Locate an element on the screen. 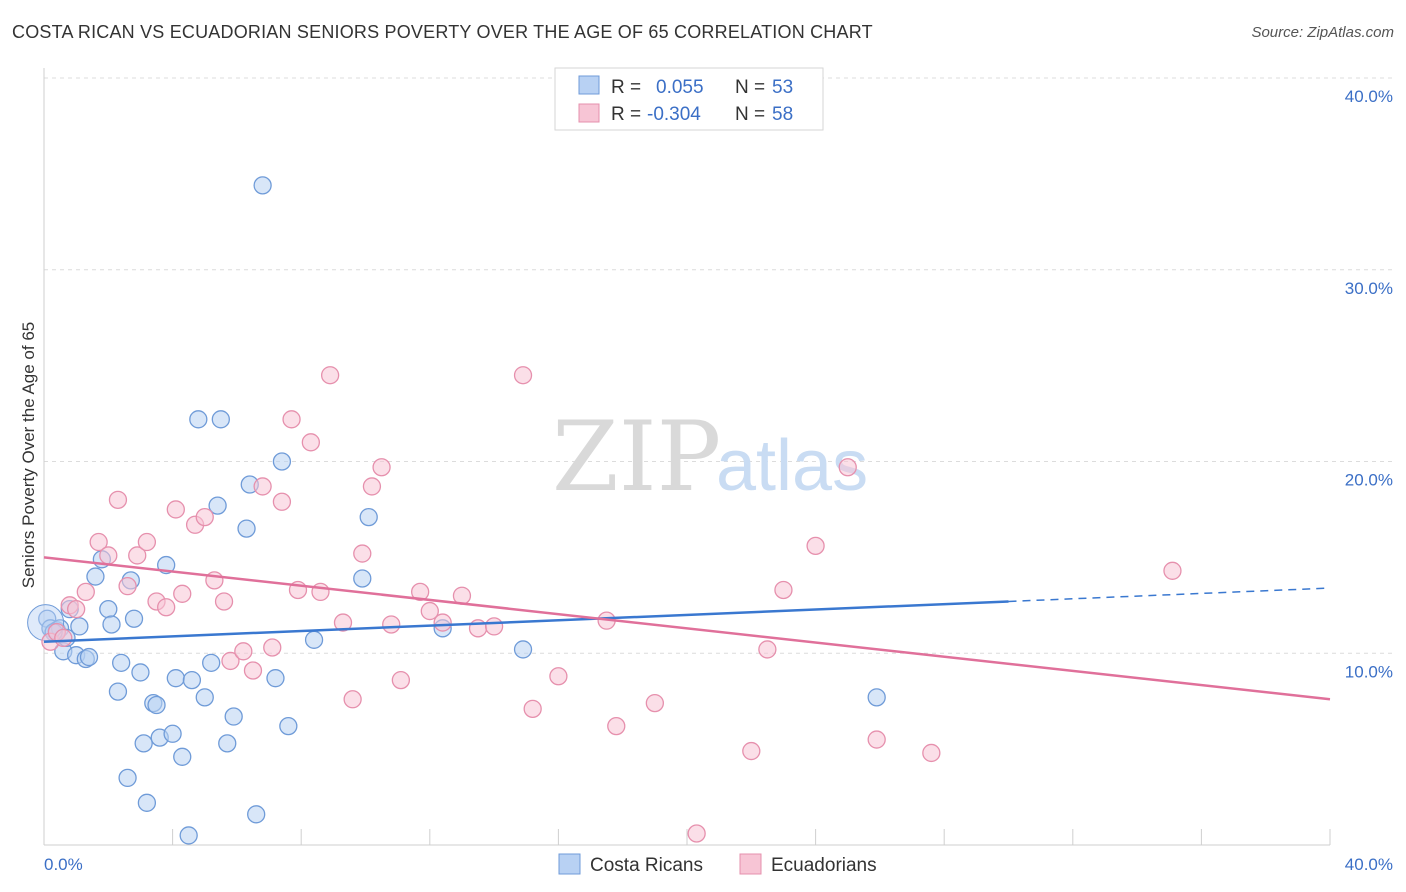 The height and width of the screenshot is (892, 1406). bottom-legend-swatch-blue is located at coordinates (569, 864).